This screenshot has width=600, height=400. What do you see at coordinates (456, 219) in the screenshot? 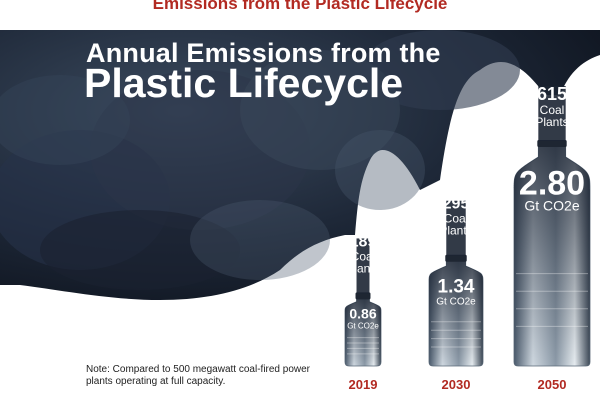
I see `coal-label-2030: Coal` at bounding box center [456, 219].